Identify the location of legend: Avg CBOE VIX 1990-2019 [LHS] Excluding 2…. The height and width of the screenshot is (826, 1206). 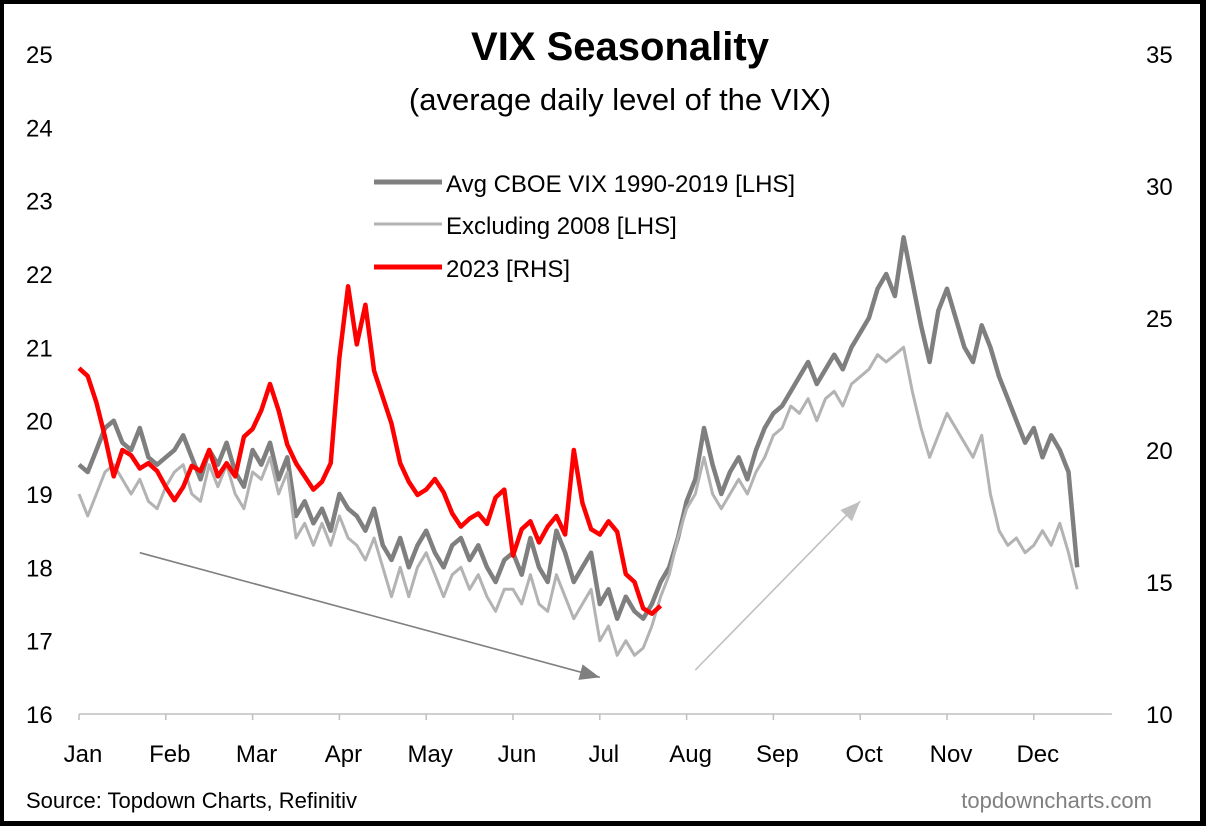
(584, 227).